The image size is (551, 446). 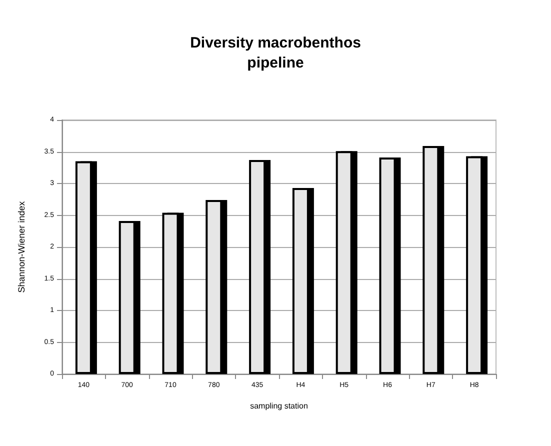 I want to click on x-axis-title: sampling station, so click(x=279, y=406).